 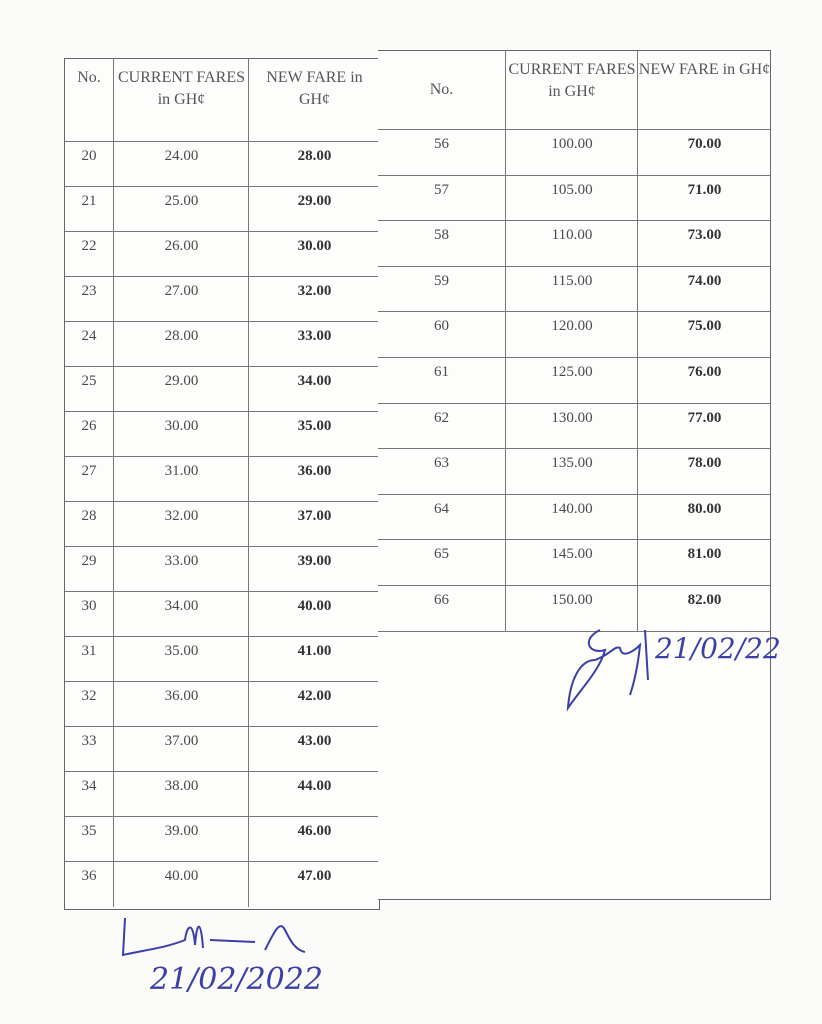 I want to click on row-number: 59, so click(x=441, y=280).